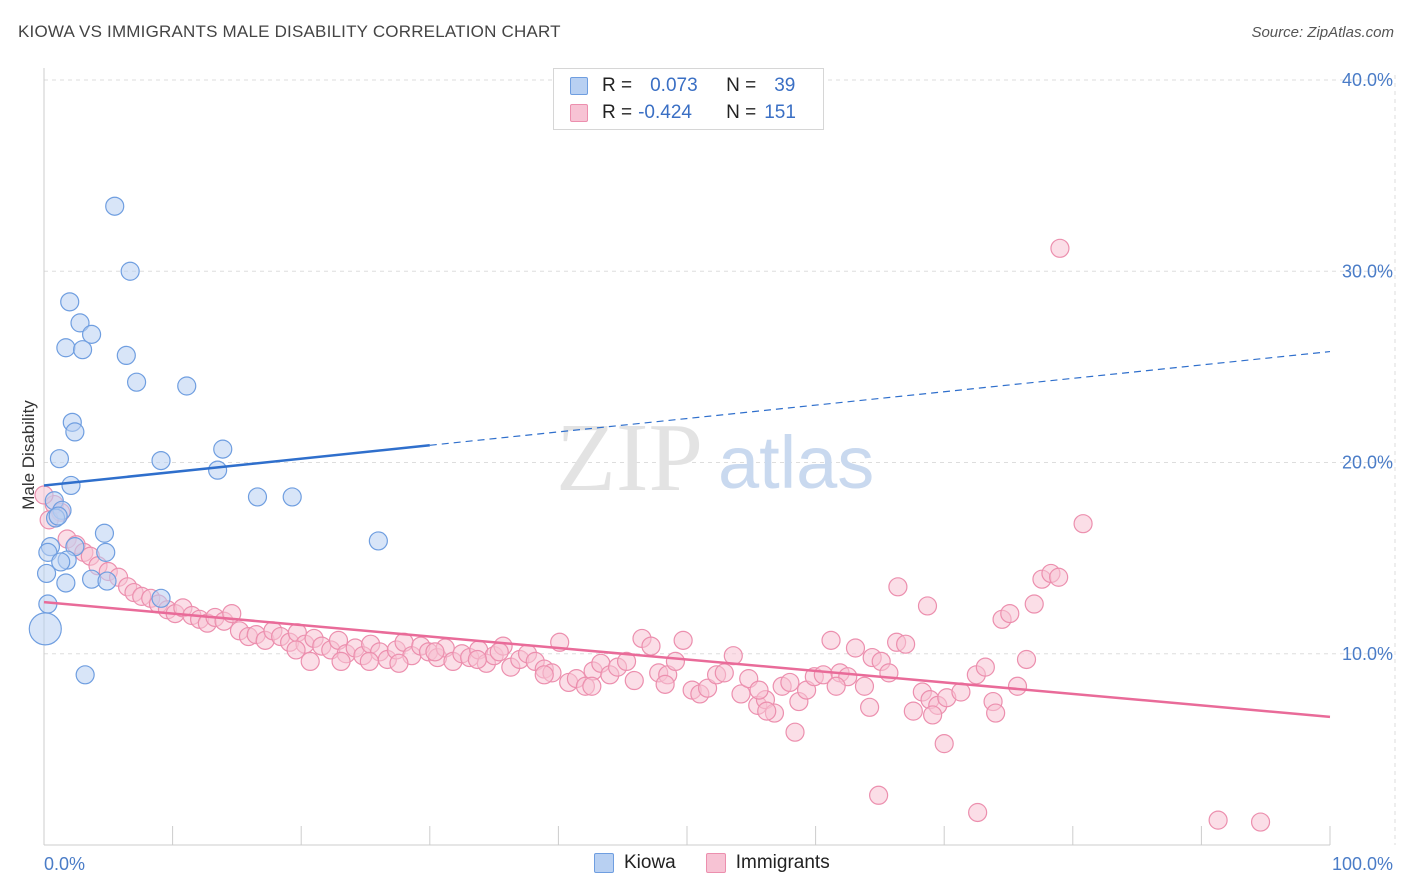  I want to click on x-tick-label: 100.0%, so click(1362, 864).